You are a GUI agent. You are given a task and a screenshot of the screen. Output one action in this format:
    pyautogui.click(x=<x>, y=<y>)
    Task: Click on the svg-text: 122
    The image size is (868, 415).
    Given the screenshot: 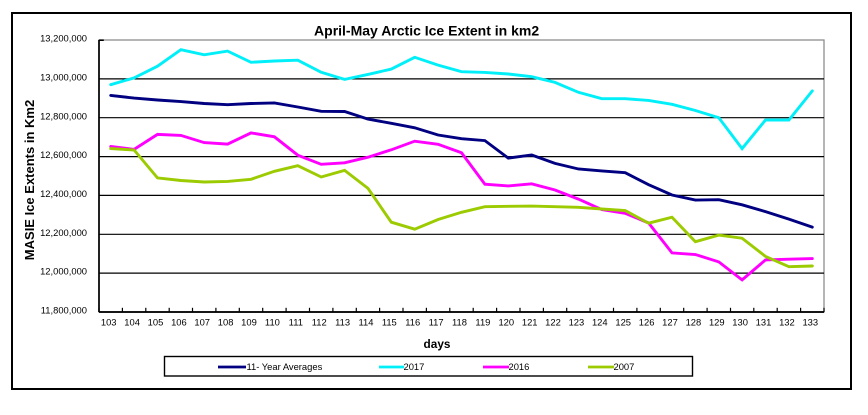 What is the action you would take?
    pyautogui.click(x=553, y=322)
    